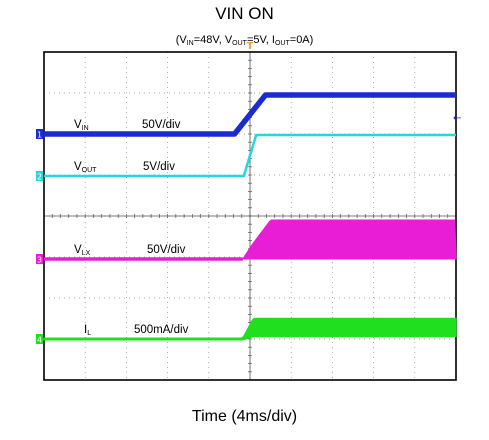  Describe the element at coordinates (209, 40) in the screenshot. I see `vin-cond-val: =48V,` at that location.